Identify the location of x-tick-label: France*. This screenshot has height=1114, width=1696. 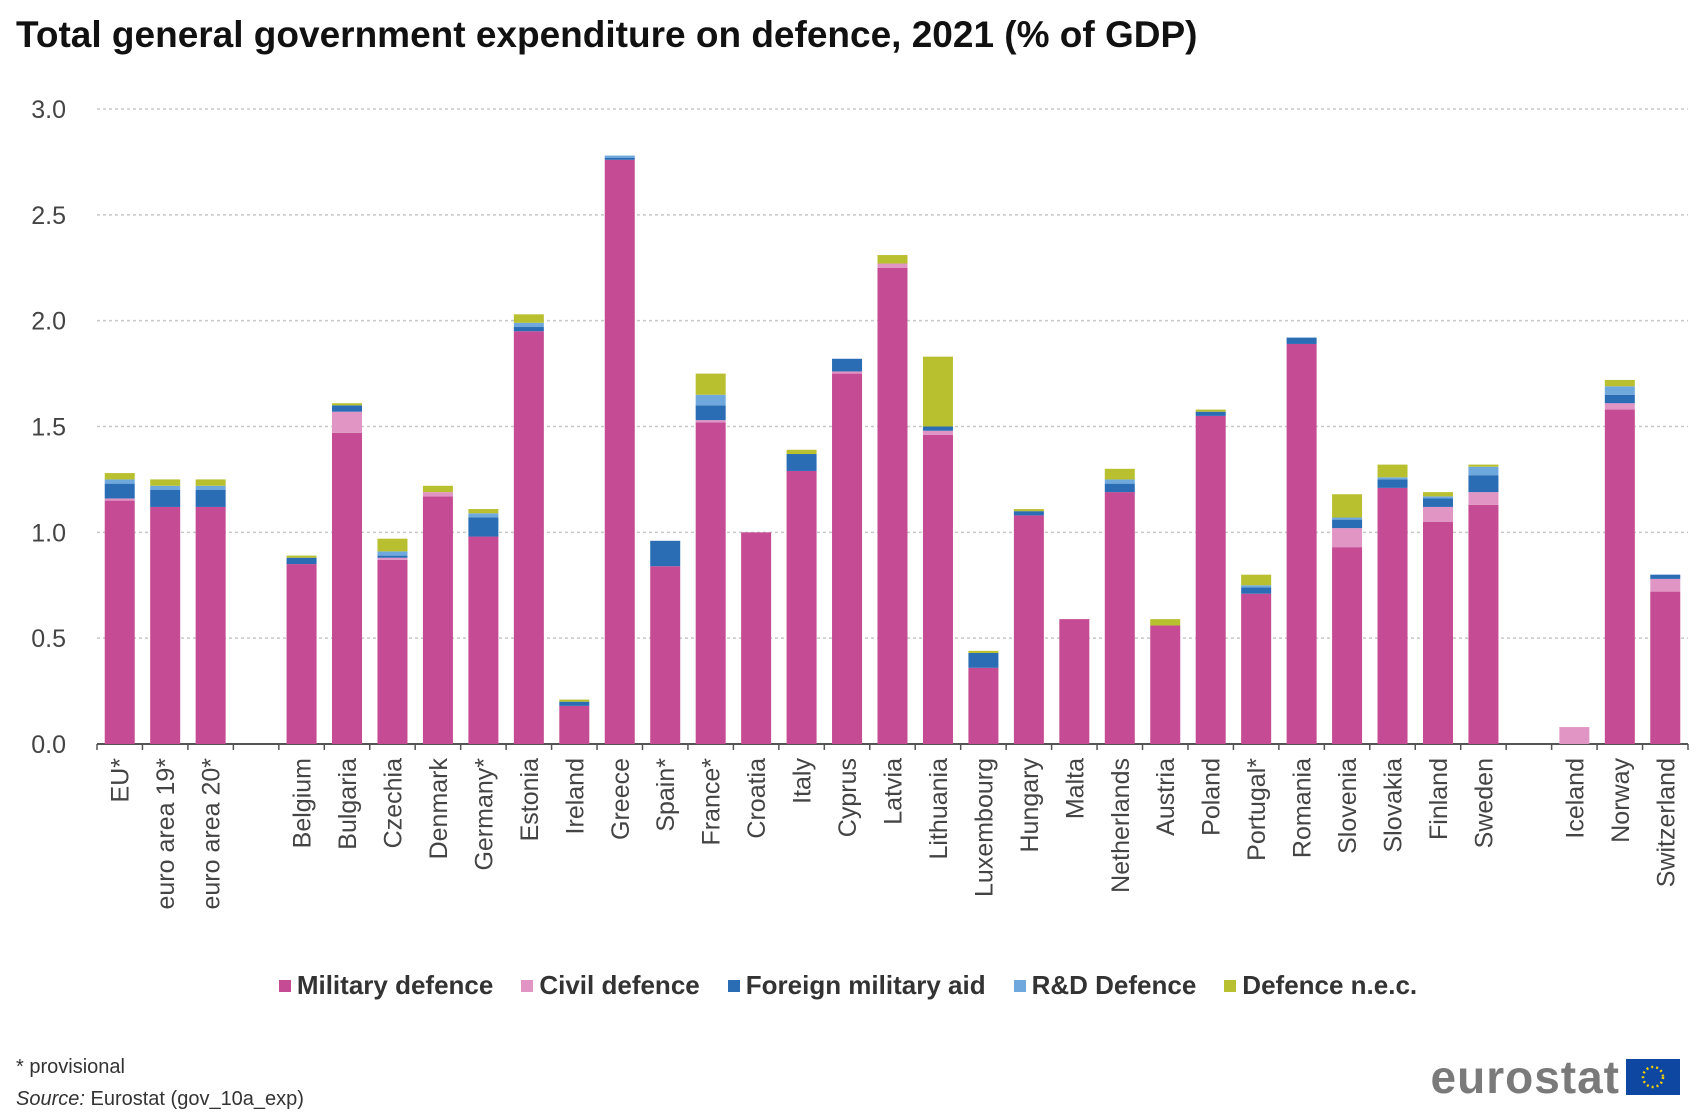
(712, 802).